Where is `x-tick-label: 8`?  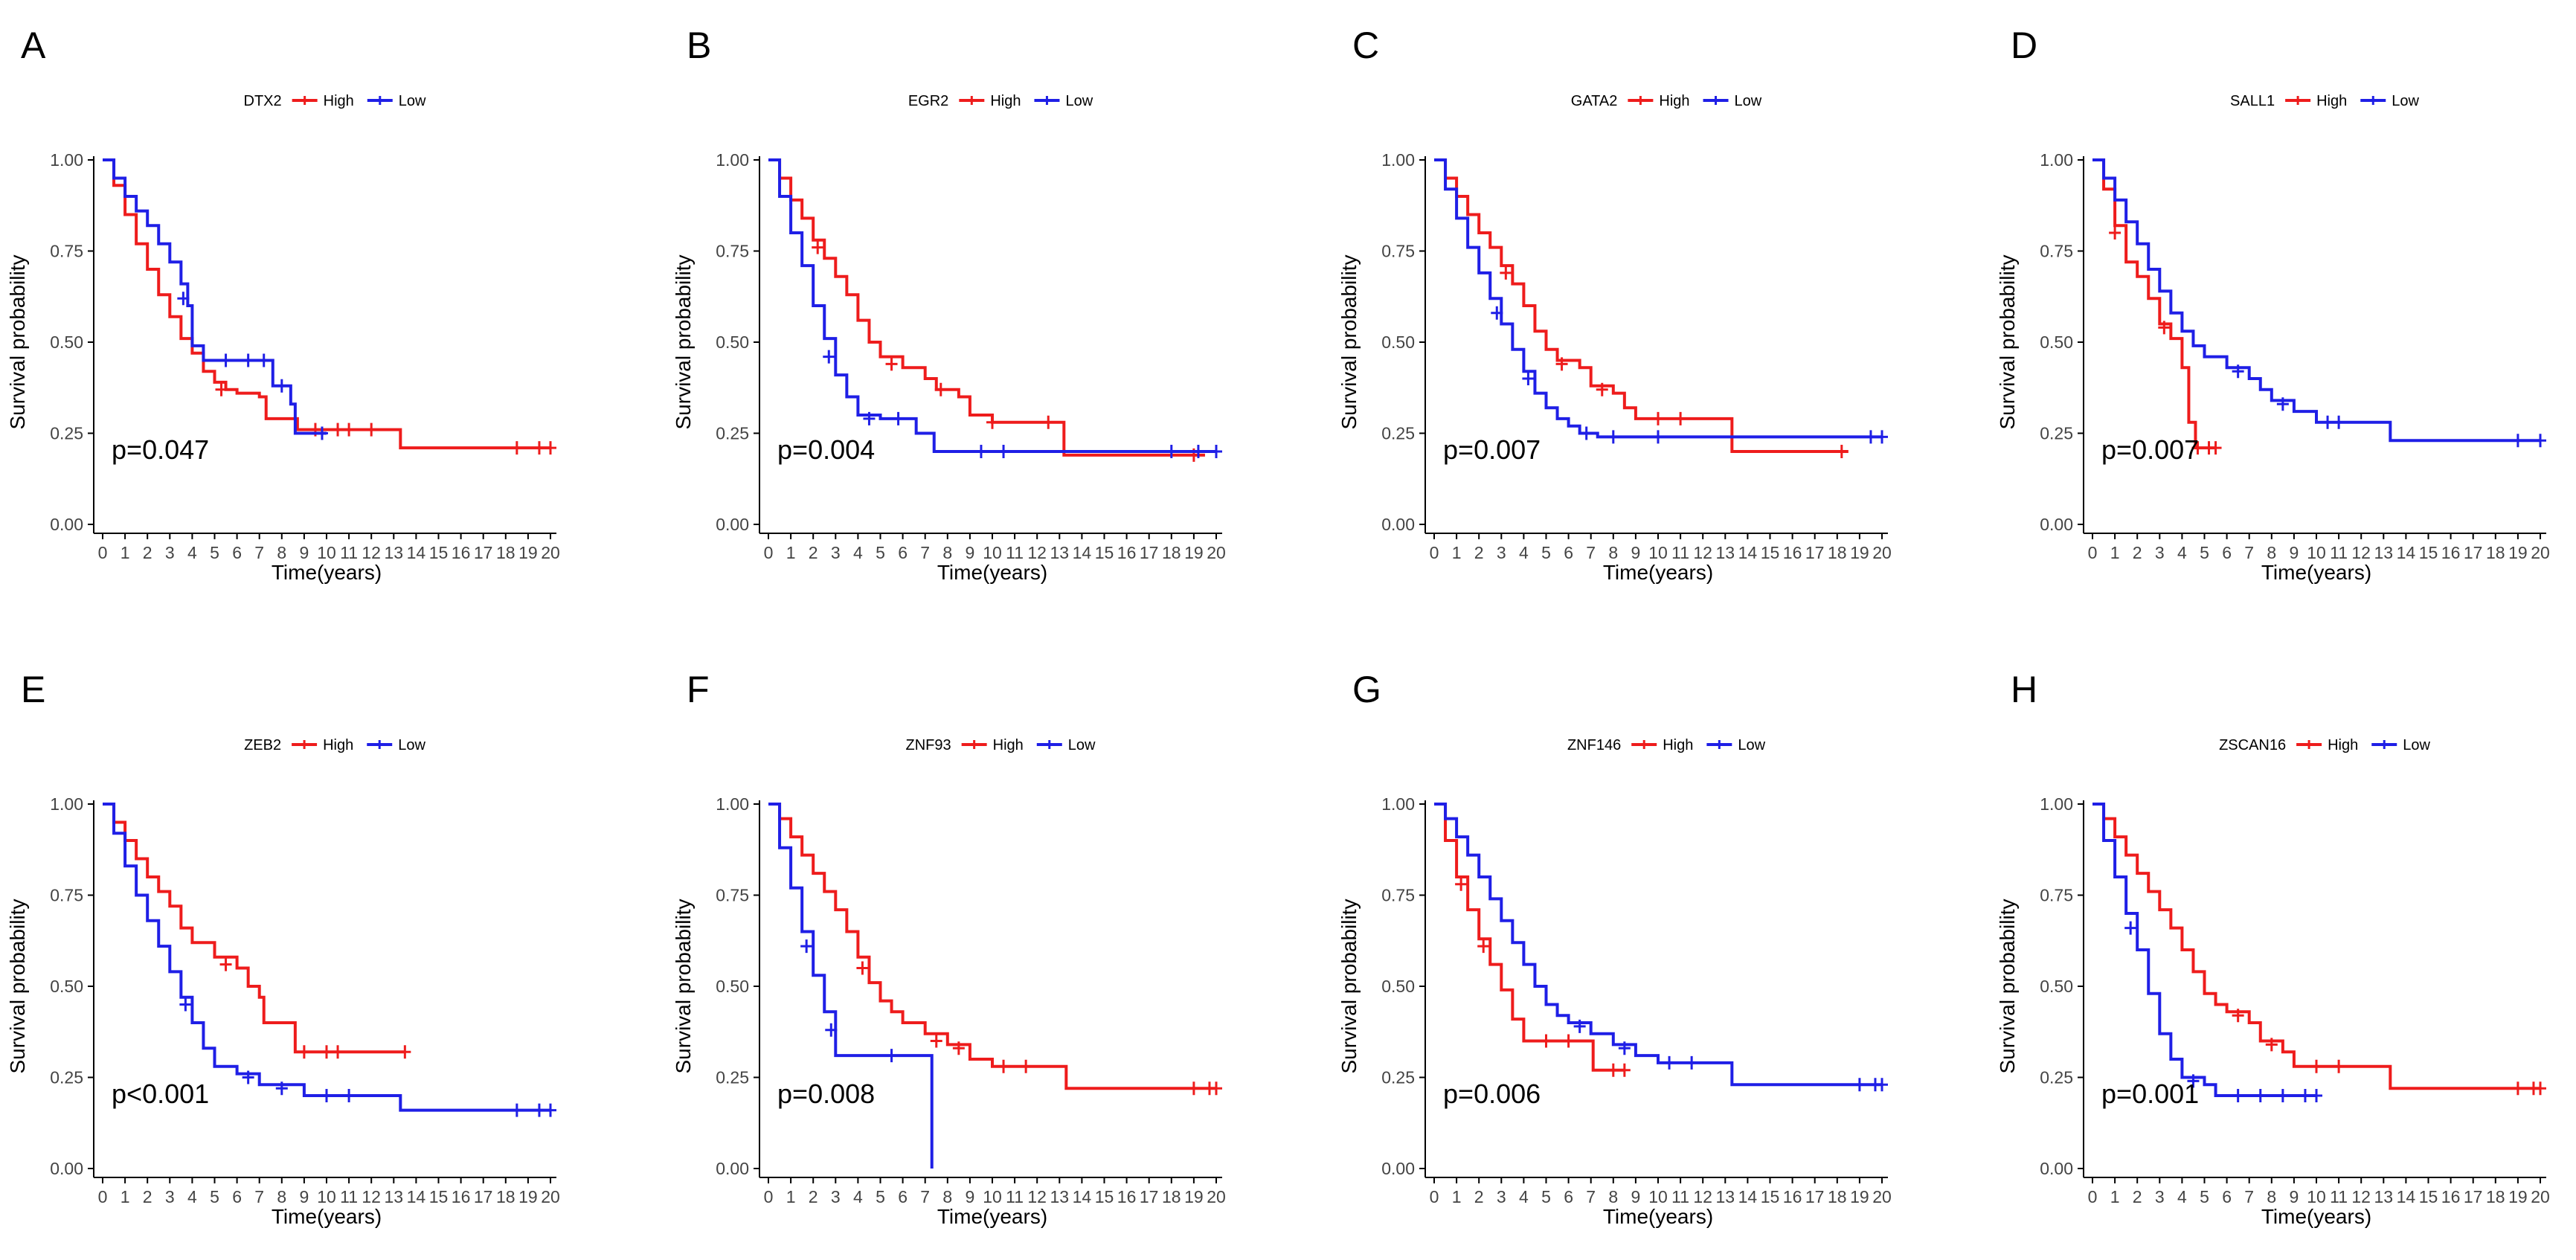
x-tick-label: 8 is located at coordinates (947, 1196).